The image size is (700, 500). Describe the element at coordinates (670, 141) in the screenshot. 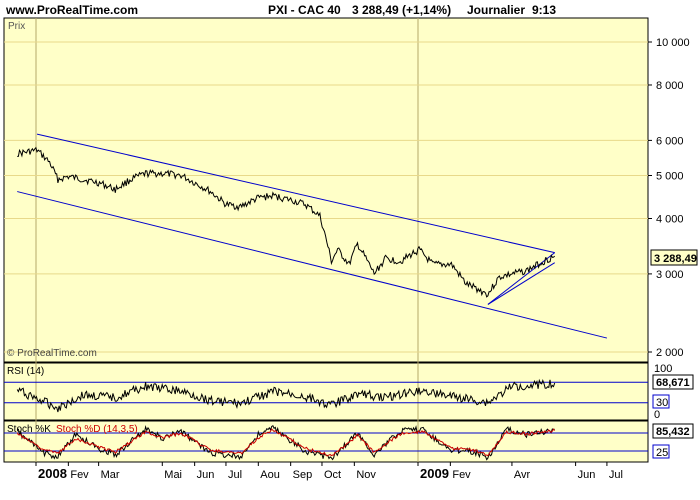

I see `price-tick-label: 6 000` at that location.